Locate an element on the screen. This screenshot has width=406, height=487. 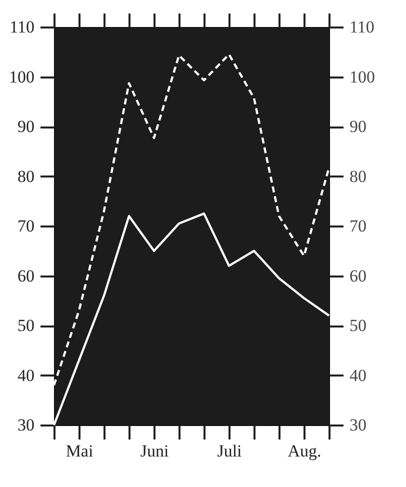
y2-tick-label: 30 is located at coordinates (358, 425).